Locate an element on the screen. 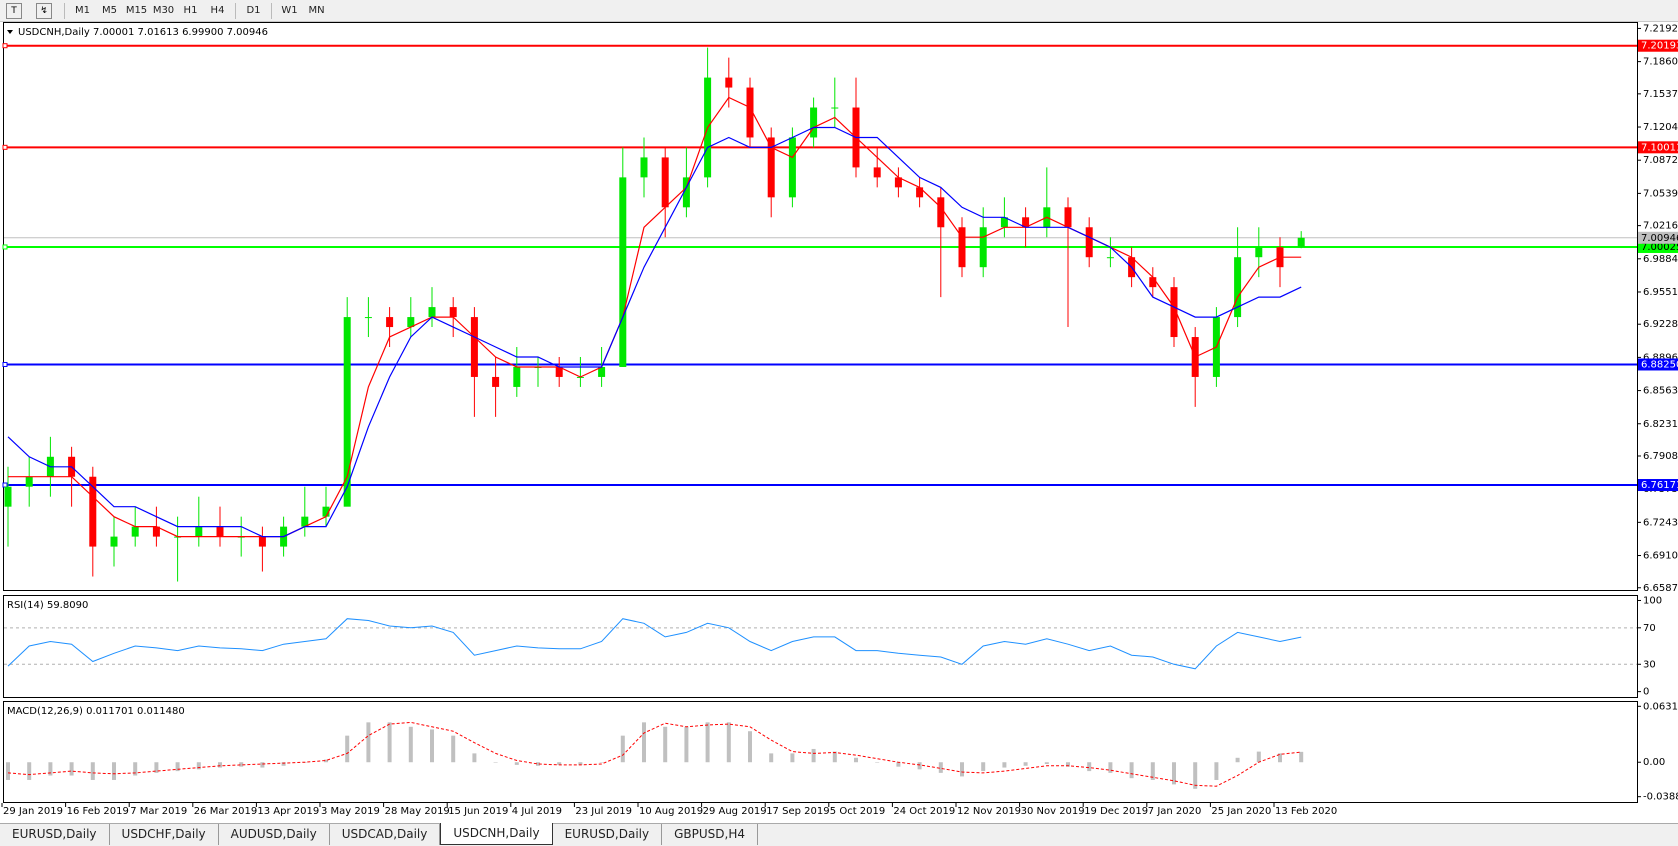  level-price-box is located at coordinates (1658, 147).